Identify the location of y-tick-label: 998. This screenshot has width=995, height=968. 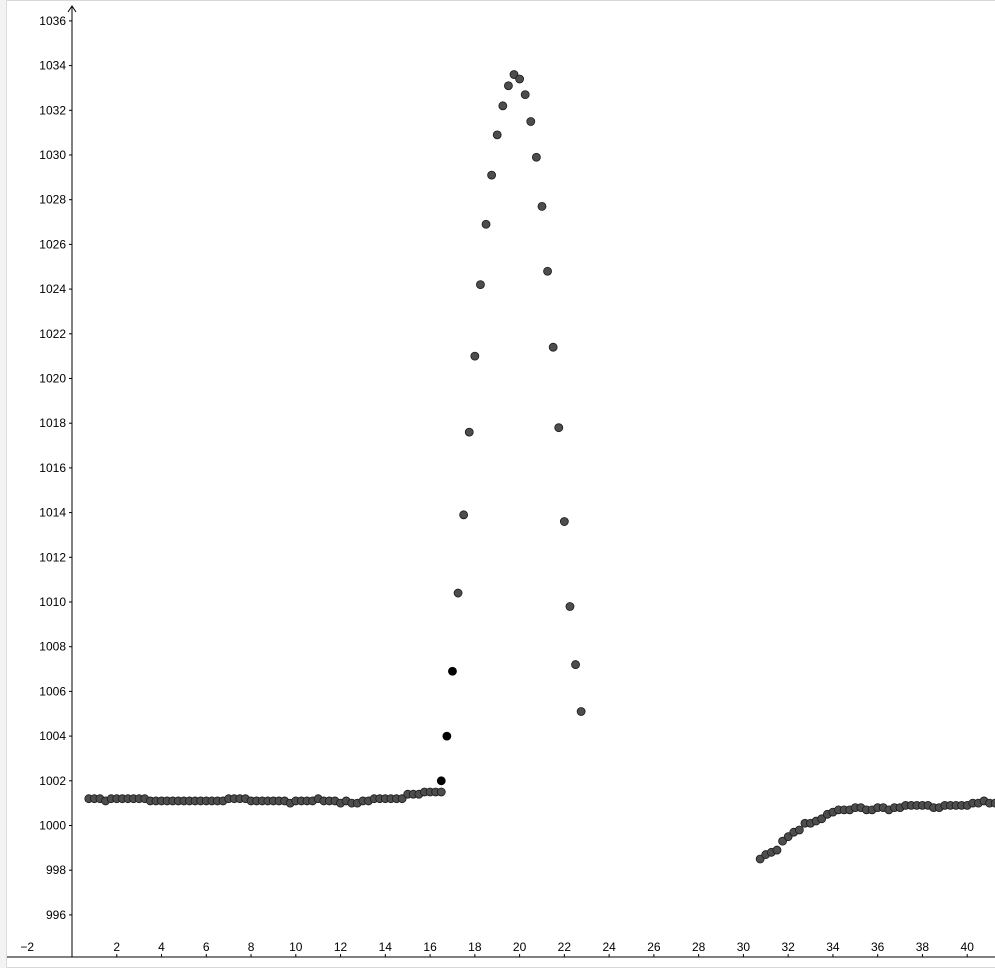
(56, 870).